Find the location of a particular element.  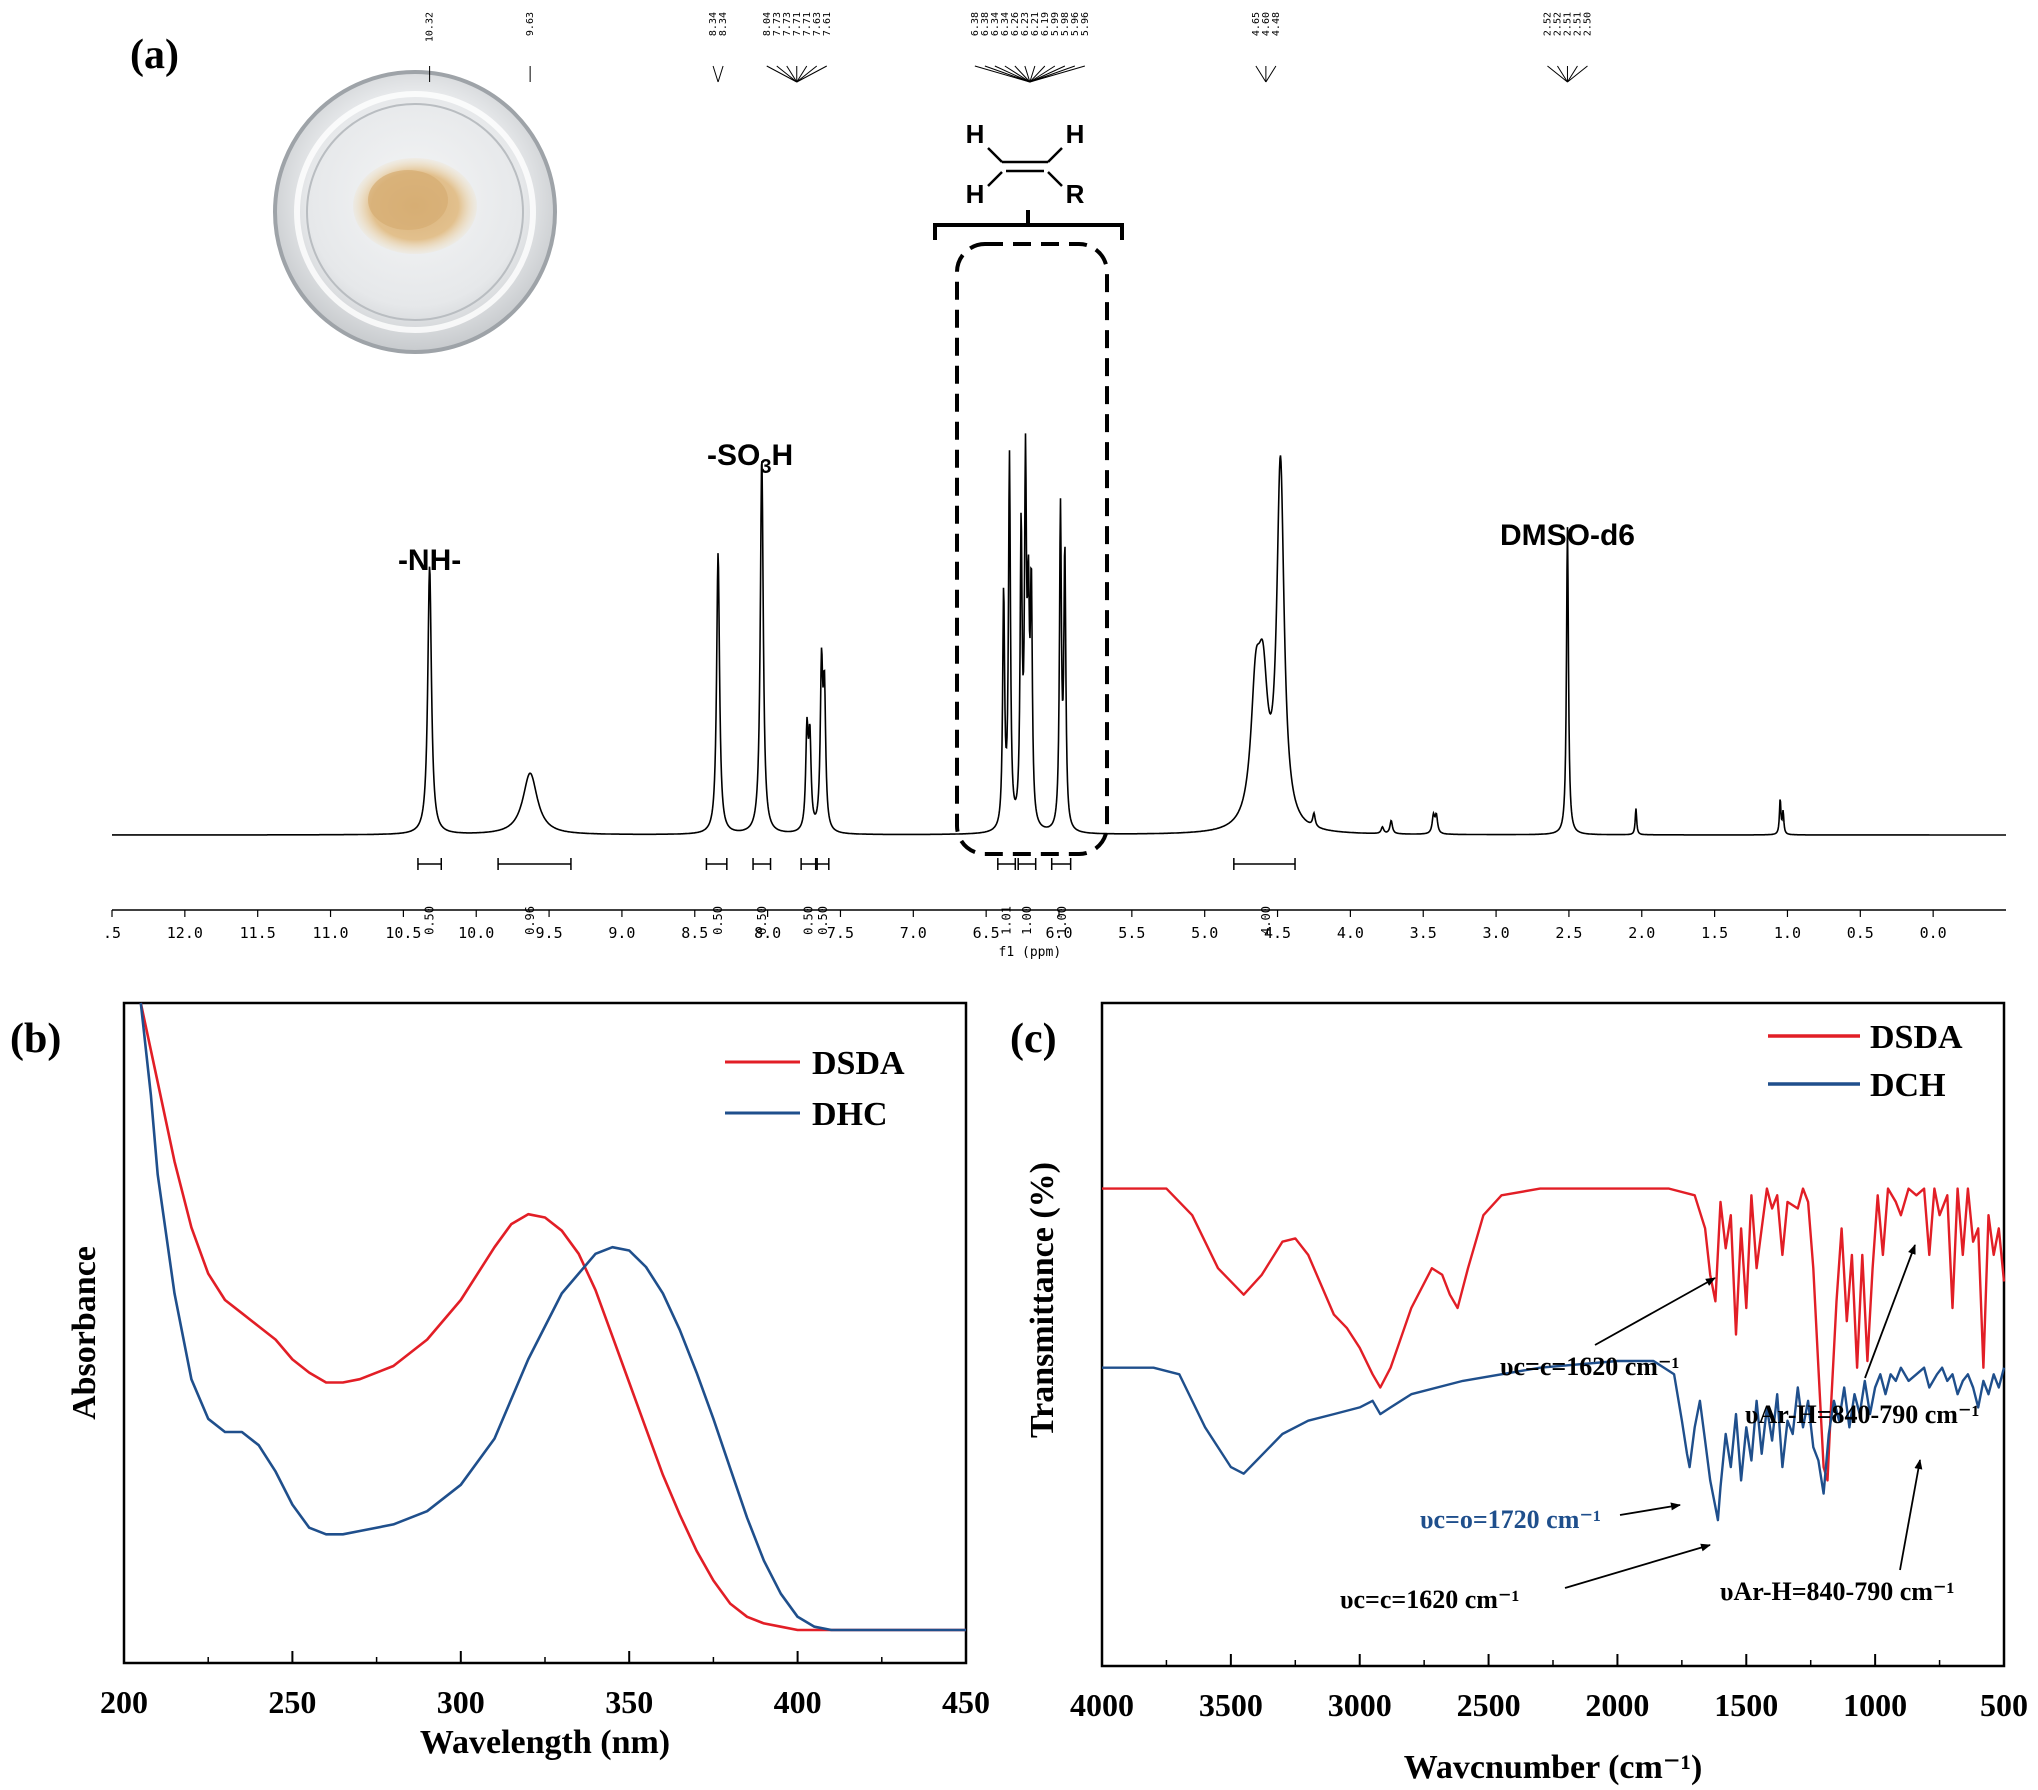

nmr-x-tick-label: 2.5 is located at coordinates (1568, 933).